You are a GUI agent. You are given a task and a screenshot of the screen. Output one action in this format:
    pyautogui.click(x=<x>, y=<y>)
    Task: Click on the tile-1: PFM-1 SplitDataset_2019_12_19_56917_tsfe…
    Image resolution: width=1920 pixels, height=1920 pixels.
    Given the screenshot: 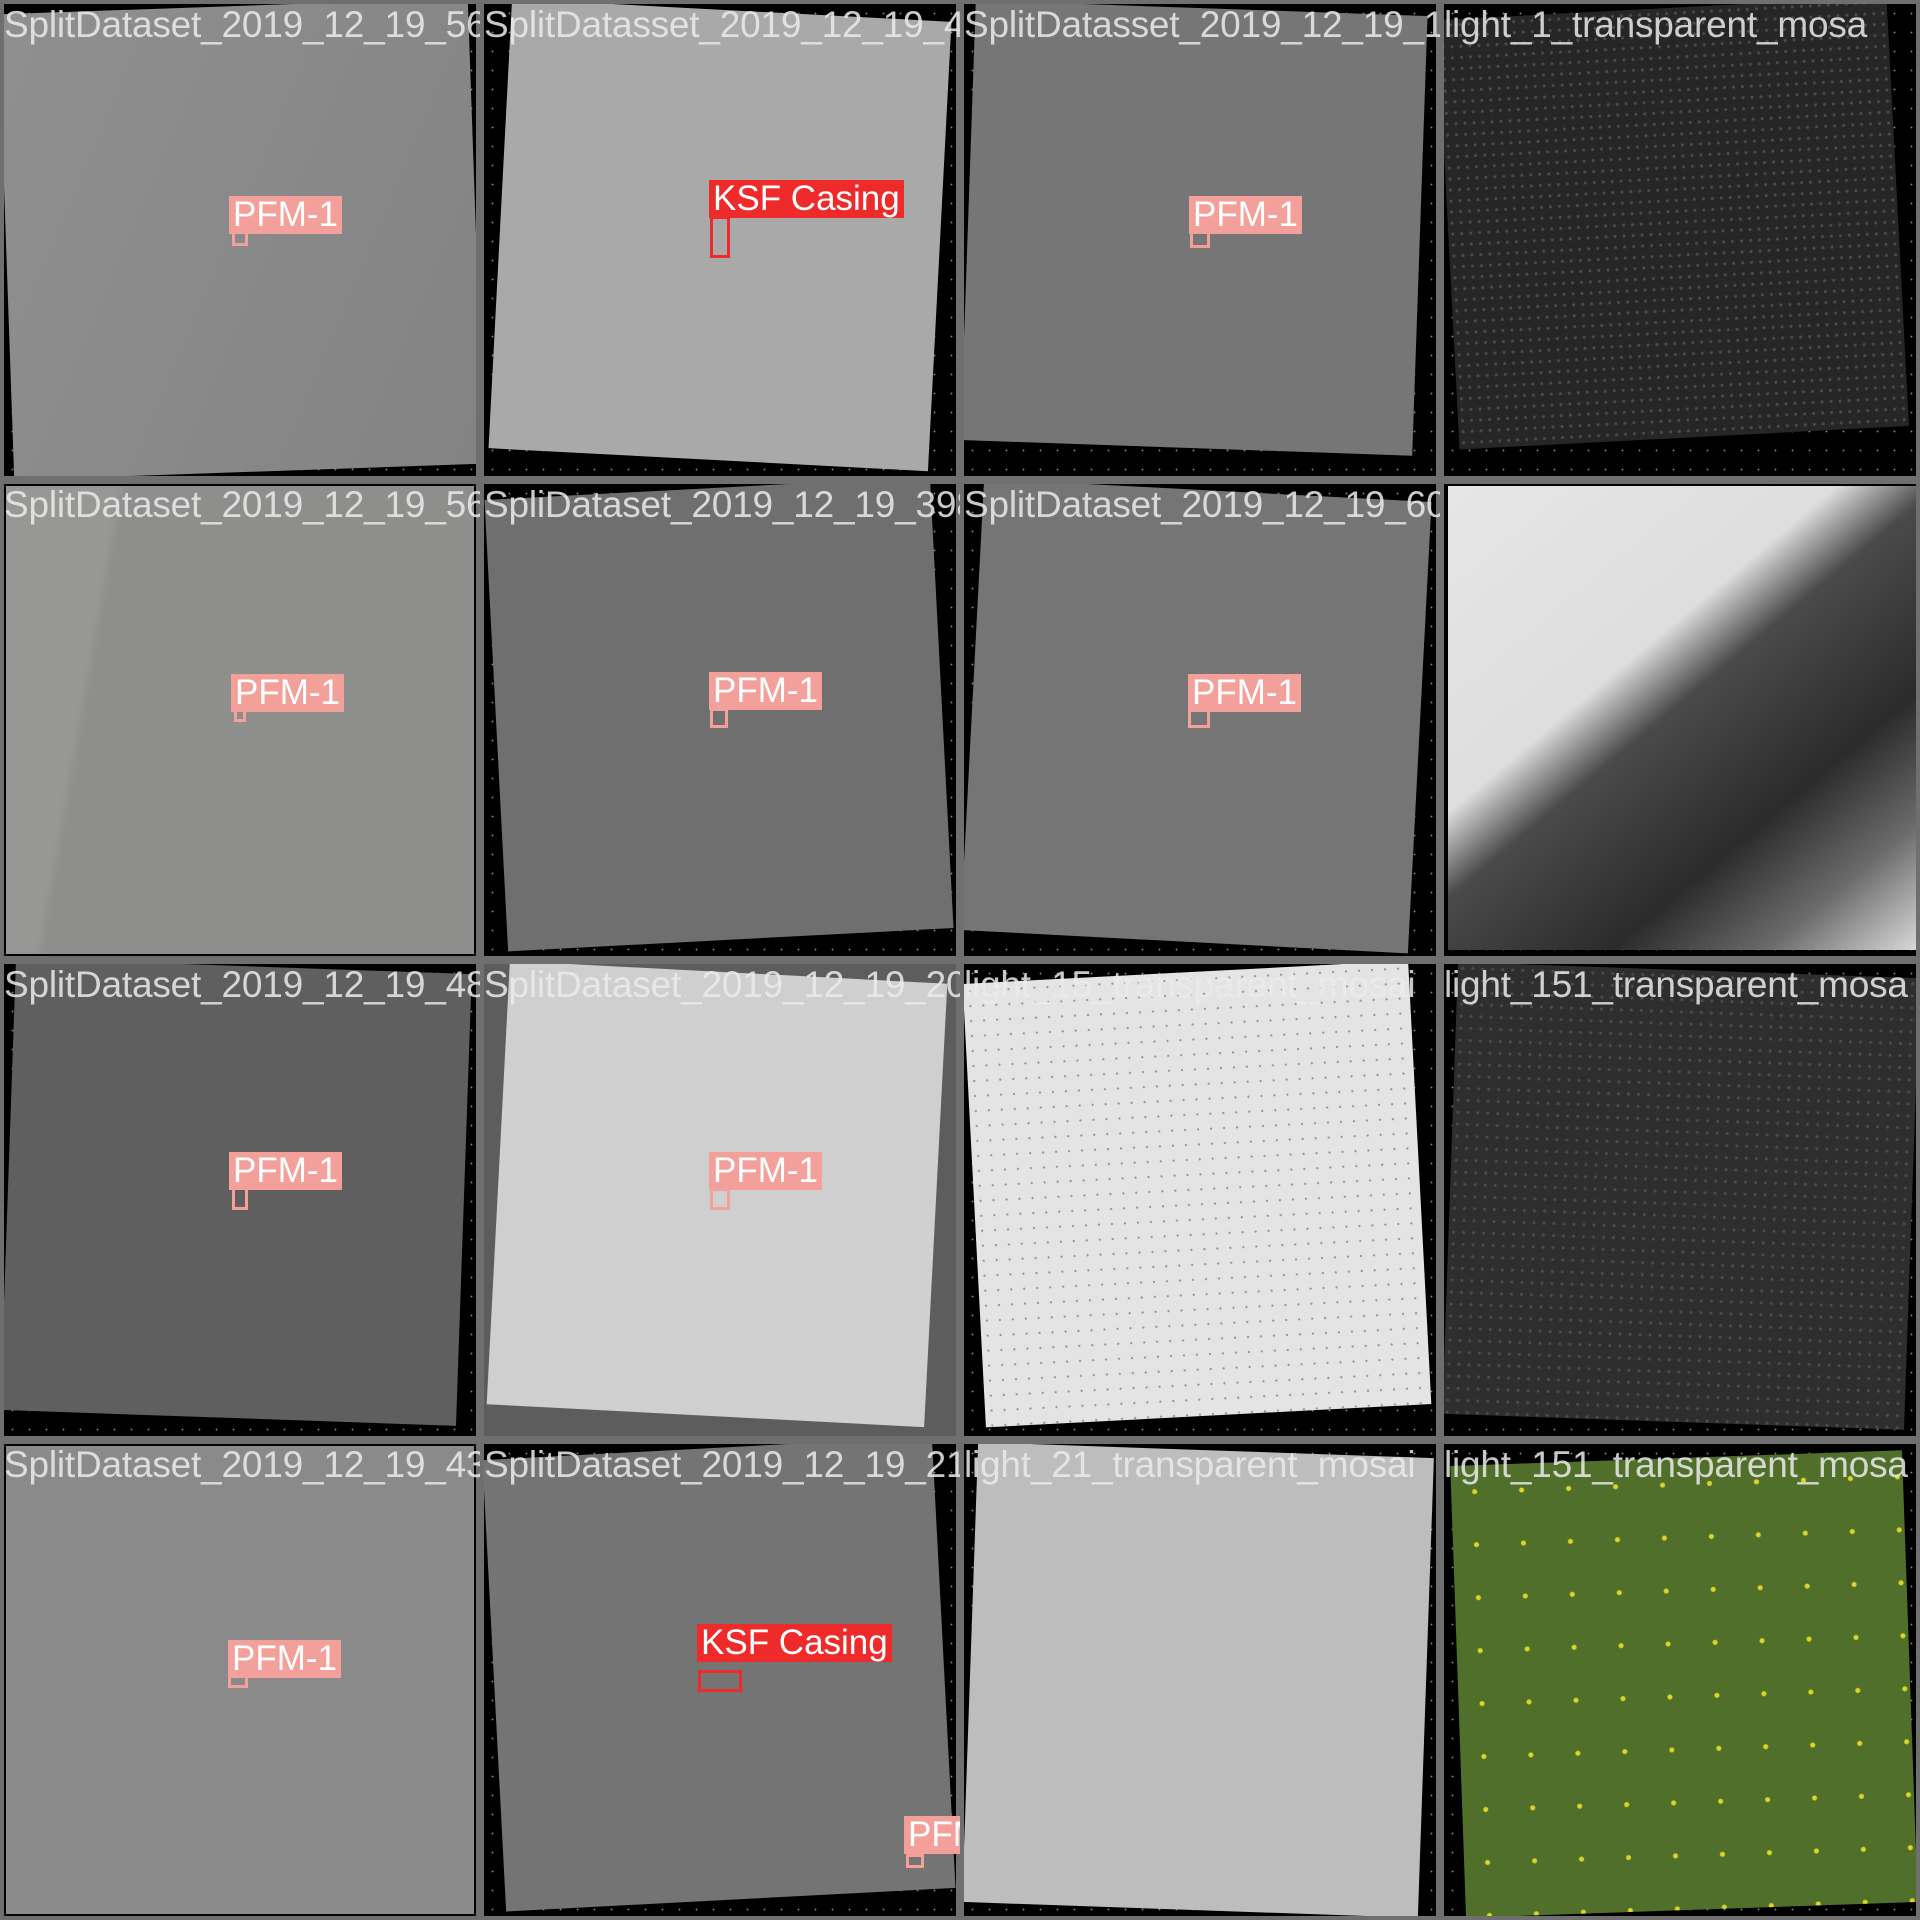 What is the action you would take?
    pyautogui.click(x=240, y=240)
    